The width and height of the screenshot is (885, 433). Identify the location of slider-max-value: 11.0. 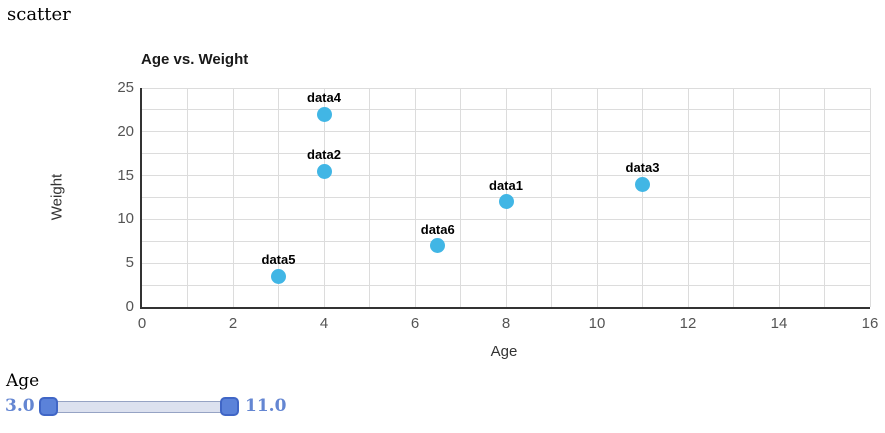
(266, 406).